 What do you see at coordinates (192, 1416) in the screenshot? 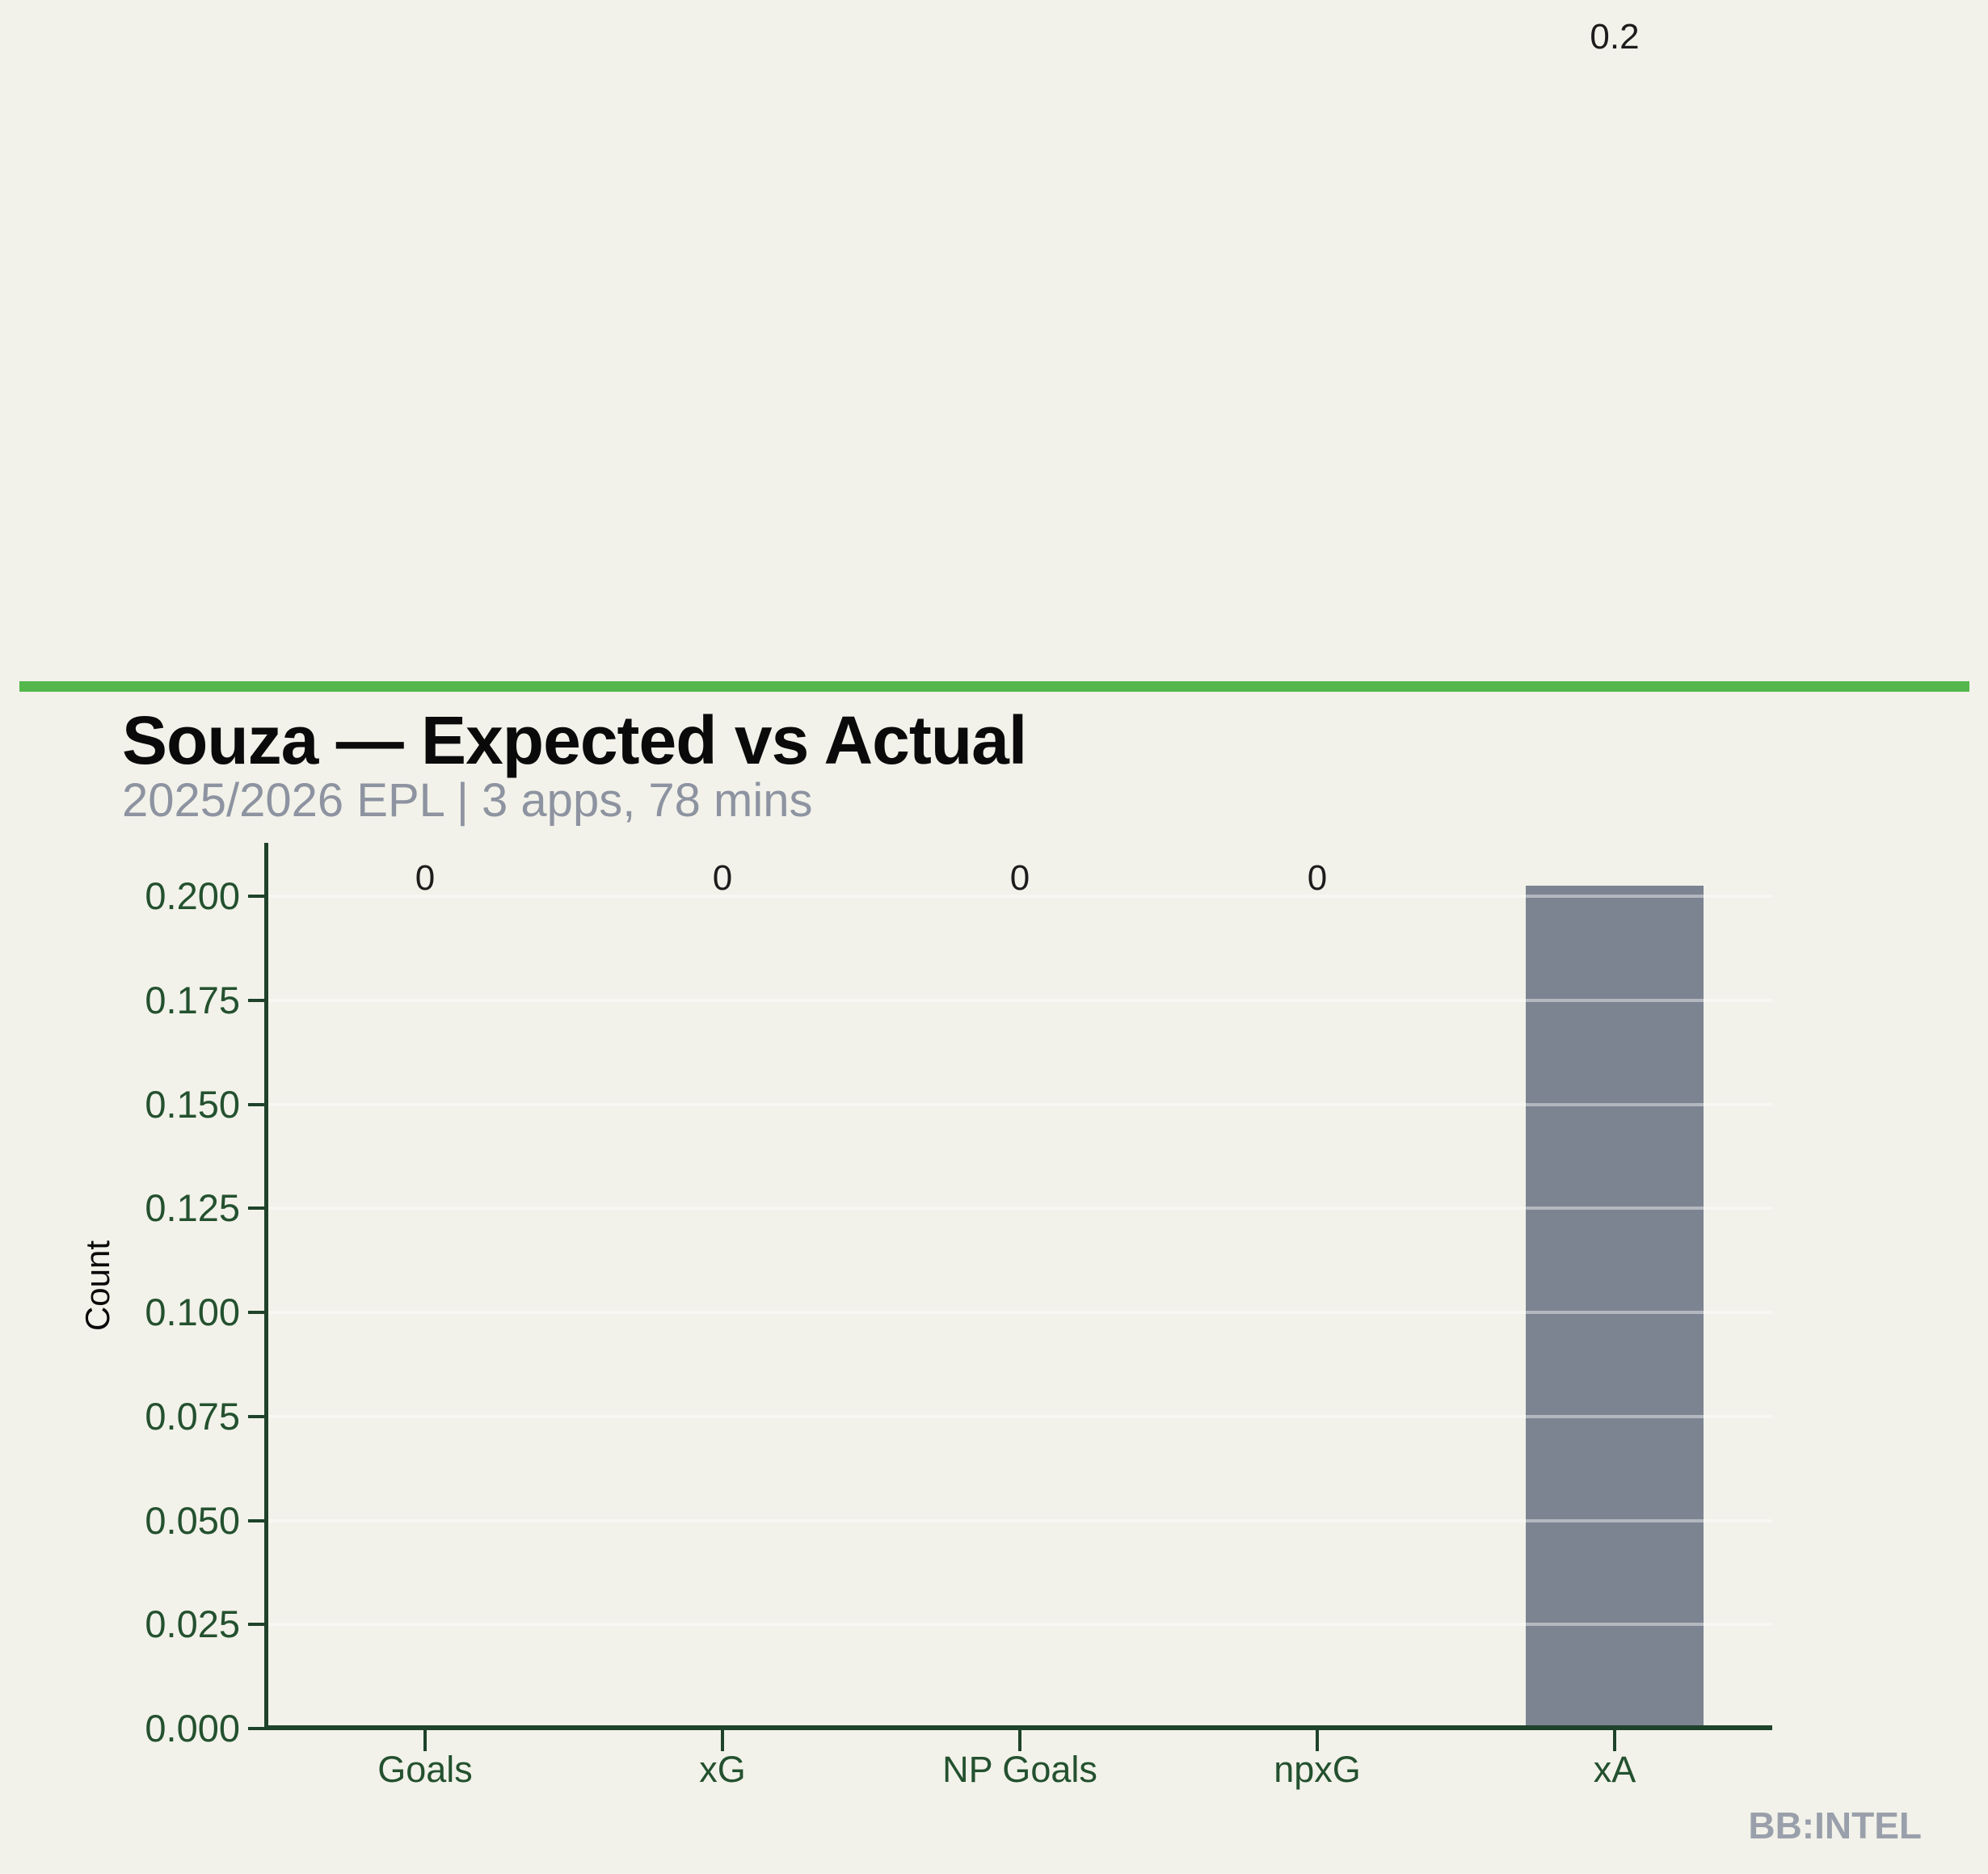
I see `y-tick-label: 0.075` at bounding box center [192, 1416].